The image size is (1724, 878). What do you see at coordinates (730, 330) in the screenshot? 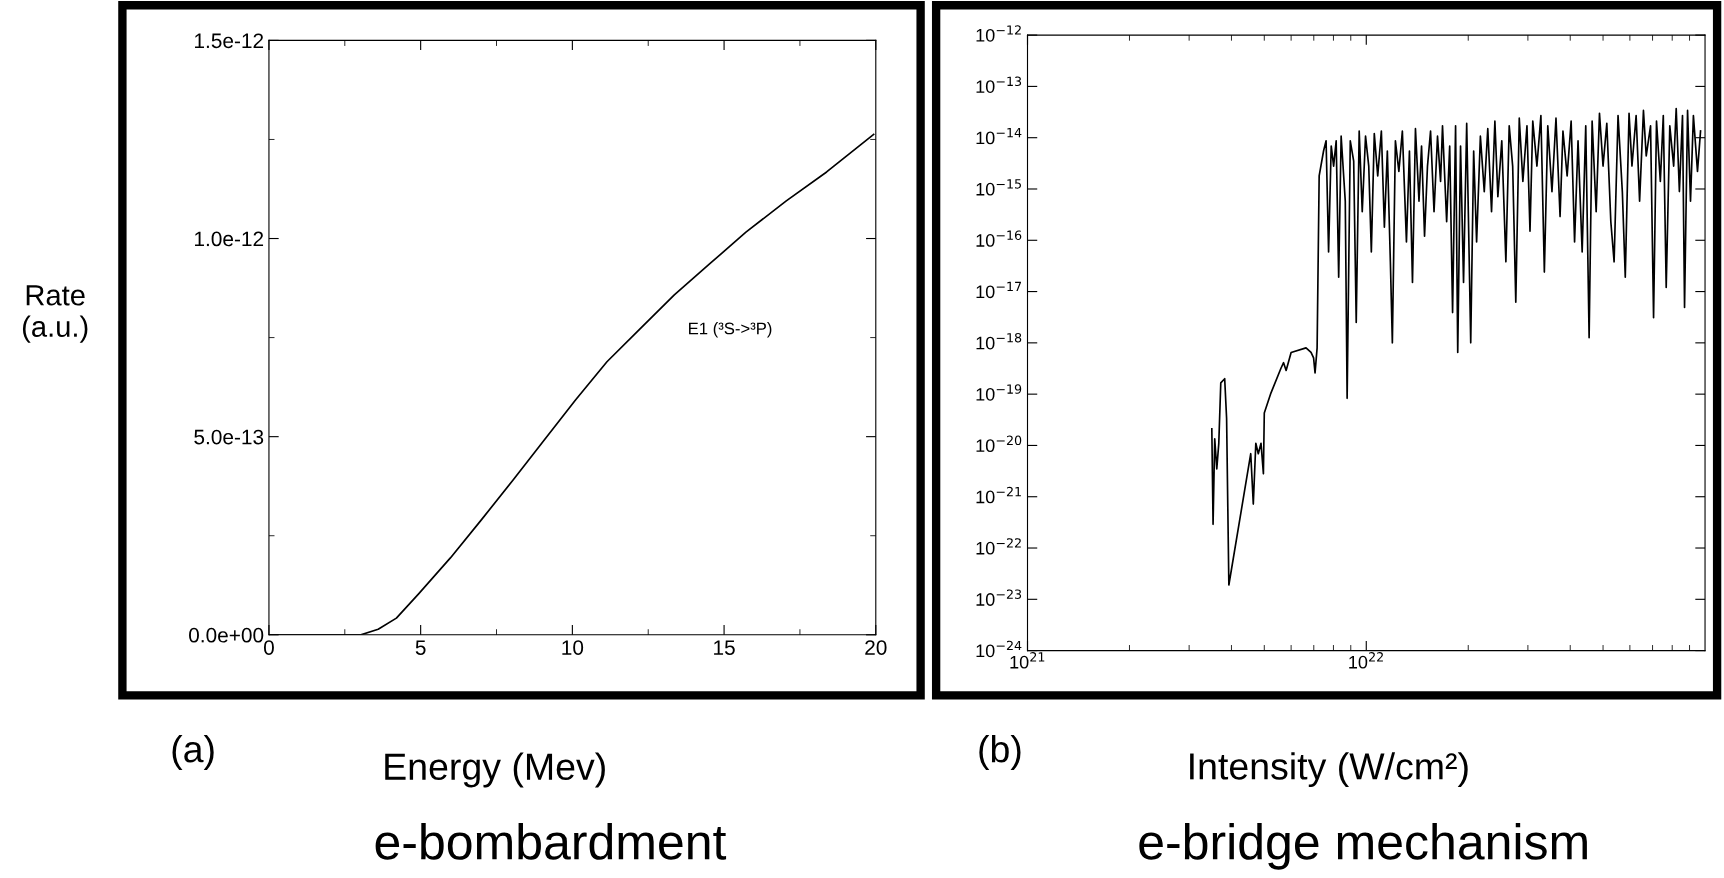
I see `annotation: E1 (³S->³P)` at bounding box center [730, 330].